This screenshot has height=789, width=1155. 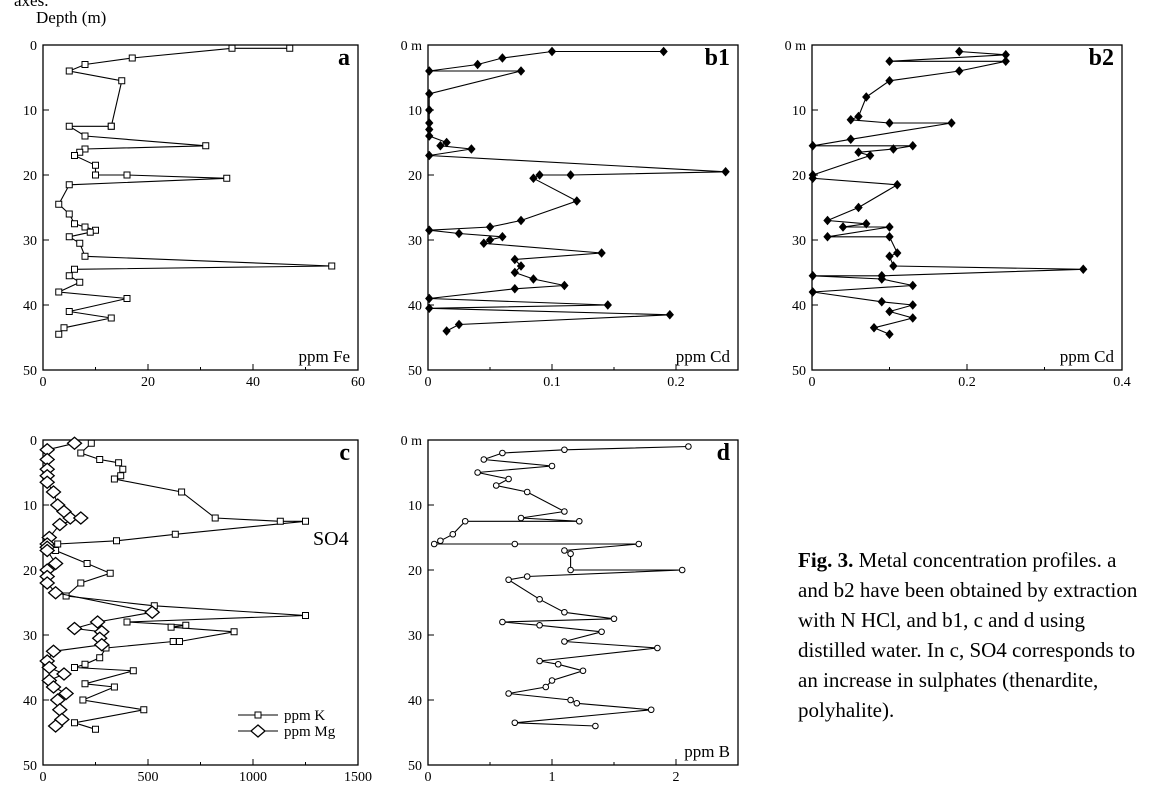 I want to click on y-tick-label-c: 10, so click(x=30, y=506).